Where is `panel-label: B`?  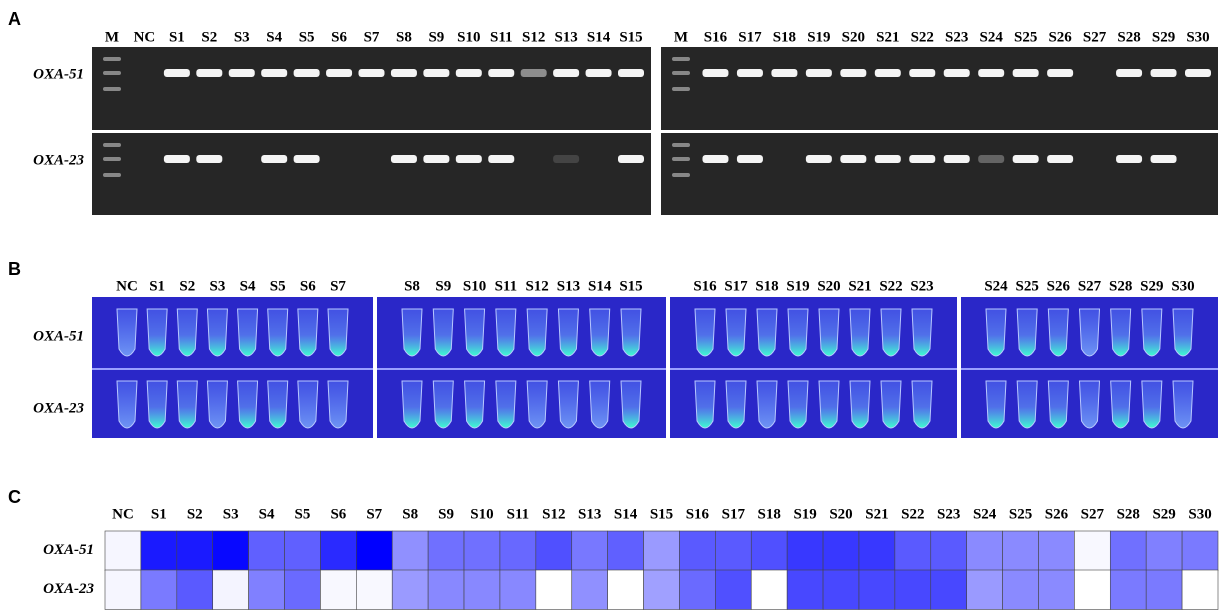
panel-label: B is located at coordinates (14, 269).